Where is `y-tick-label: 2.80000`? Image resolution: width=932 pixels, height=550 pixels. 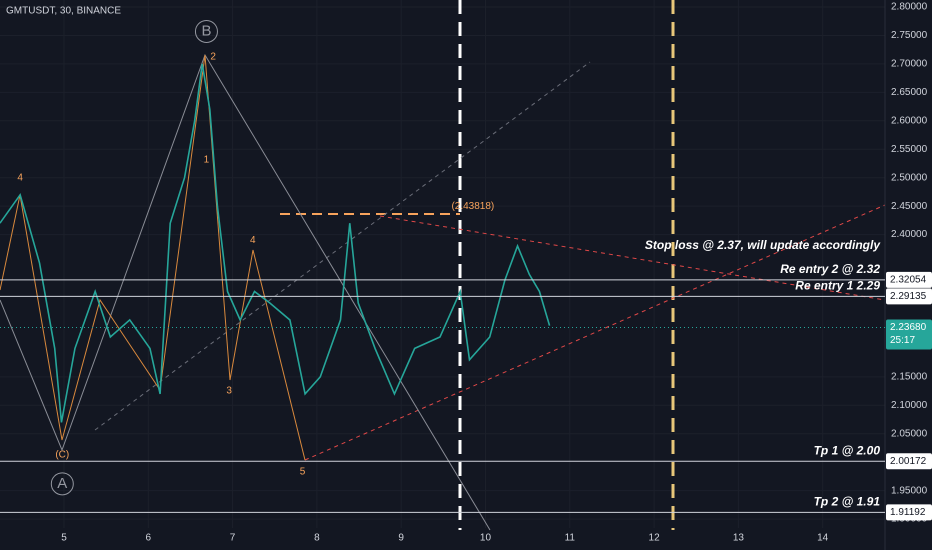 y-tick-label: 2.80000 is located at coordinates (909, 7).